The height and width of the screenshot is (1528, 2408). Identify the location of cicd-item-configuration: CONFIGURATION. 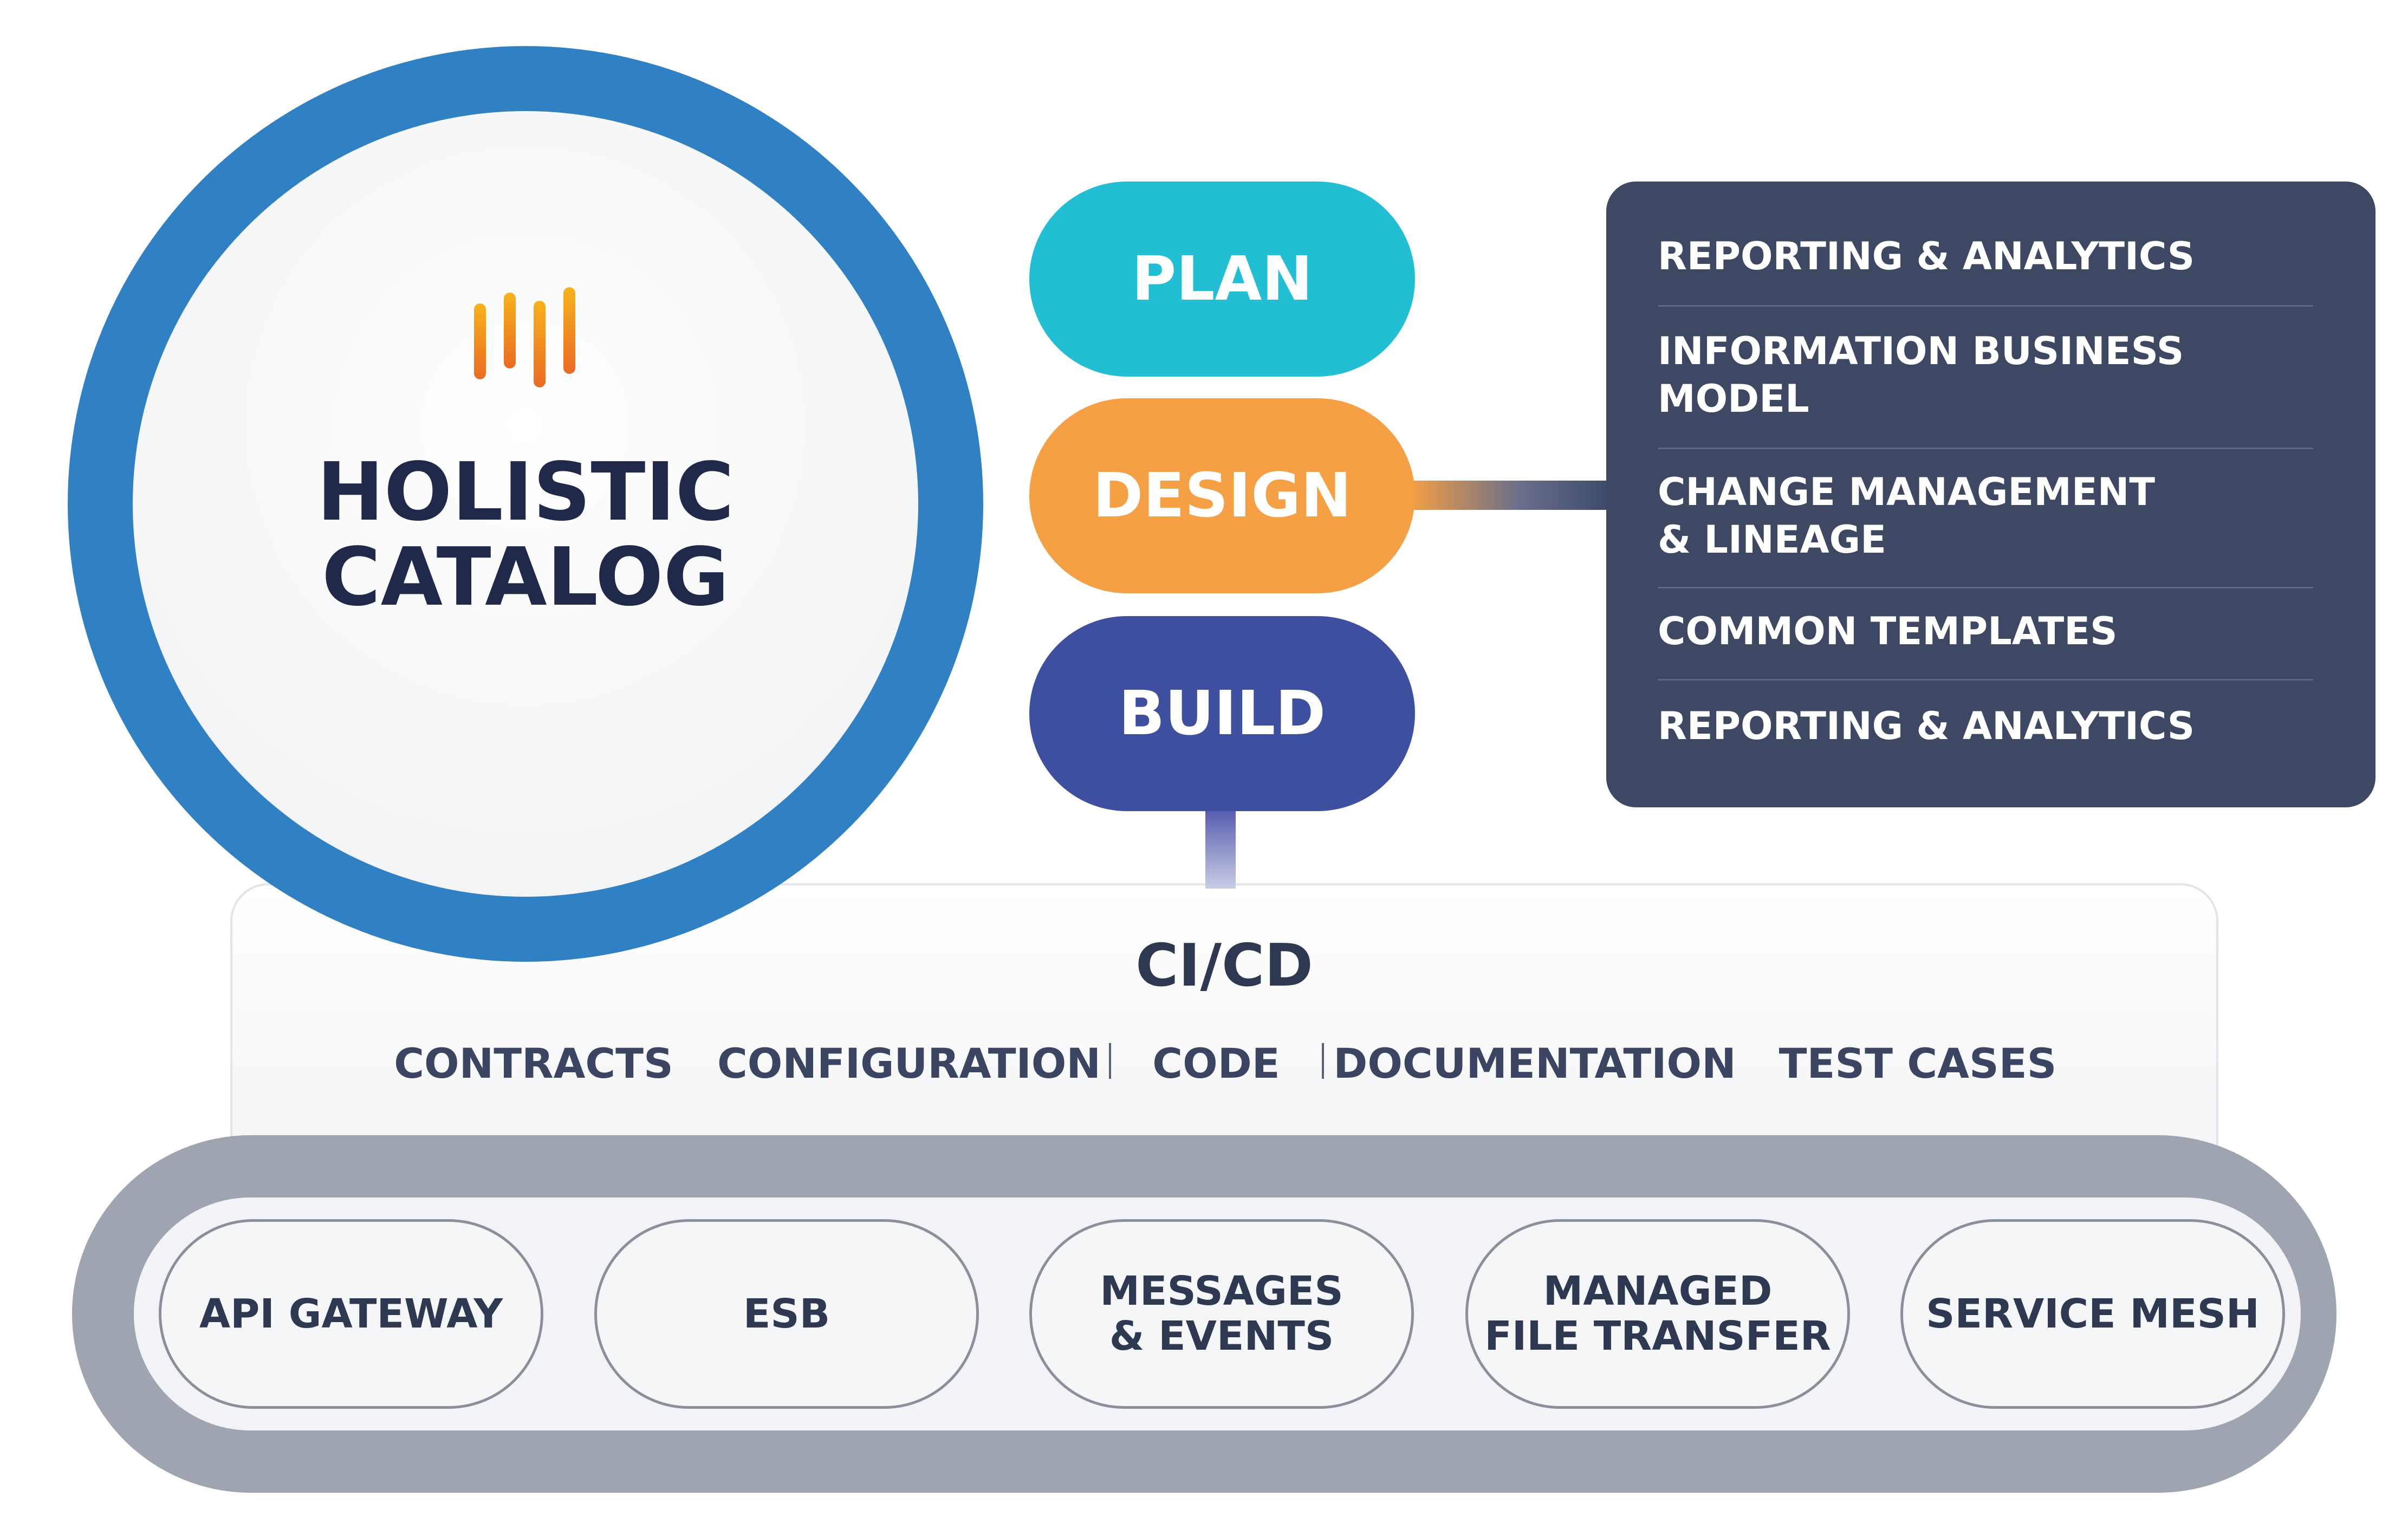
(909, 1063).